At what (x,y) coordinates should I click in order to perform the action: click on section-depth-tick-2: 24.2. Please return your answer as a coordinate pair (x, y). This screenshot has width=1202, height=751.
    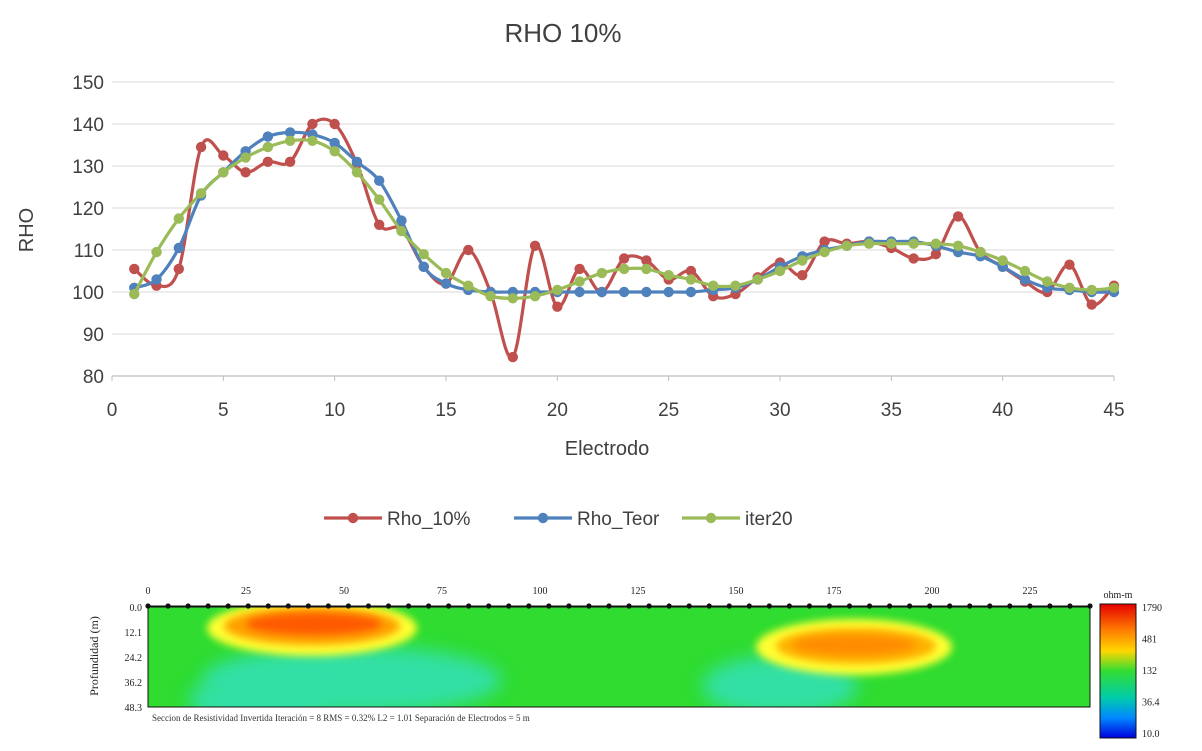
    Looking at the image, I should click on (134, 658).